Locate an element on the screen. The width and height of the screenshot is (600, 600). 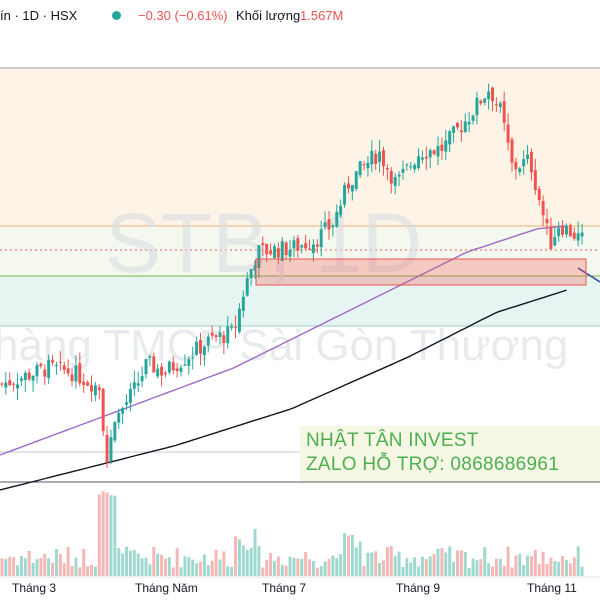
watermark-ticker: STB, 1D is located at coordinates (263, 243).